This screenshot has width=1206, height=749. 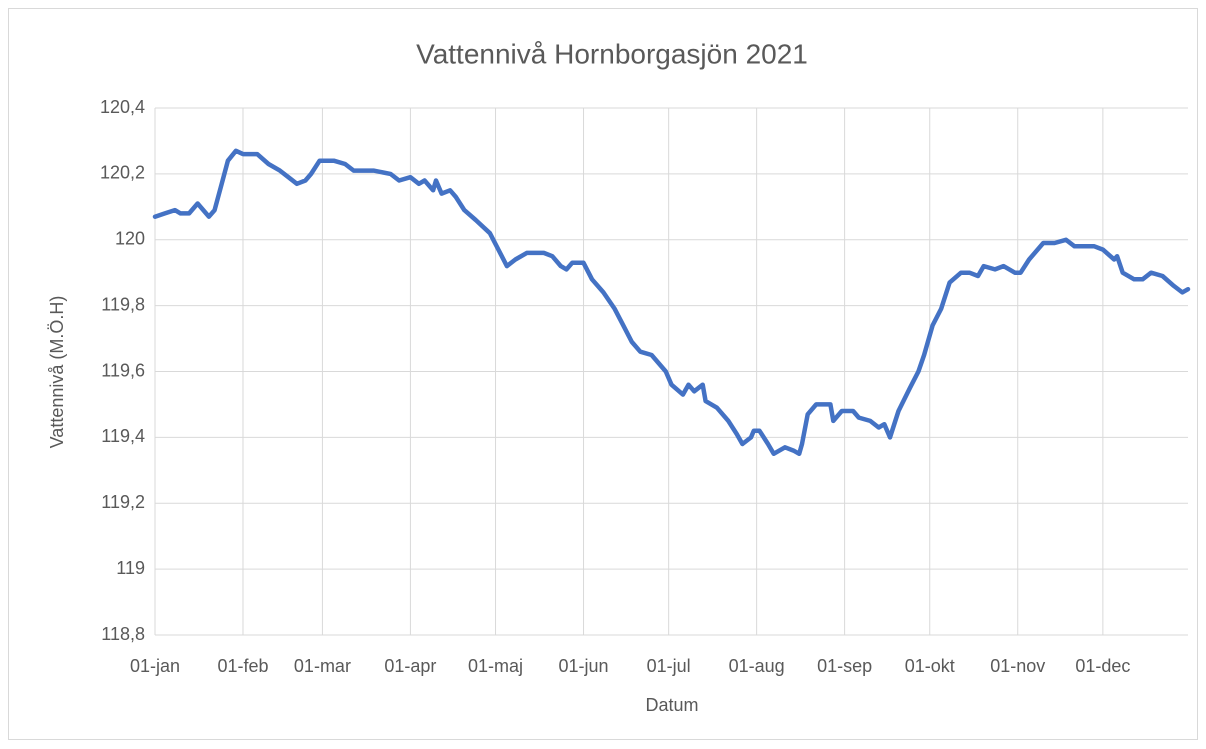 What do you see at coordinates (123, 634) in the screenshot?
I see `y-tick-label: 118,8` at bounding box center [123, 634].